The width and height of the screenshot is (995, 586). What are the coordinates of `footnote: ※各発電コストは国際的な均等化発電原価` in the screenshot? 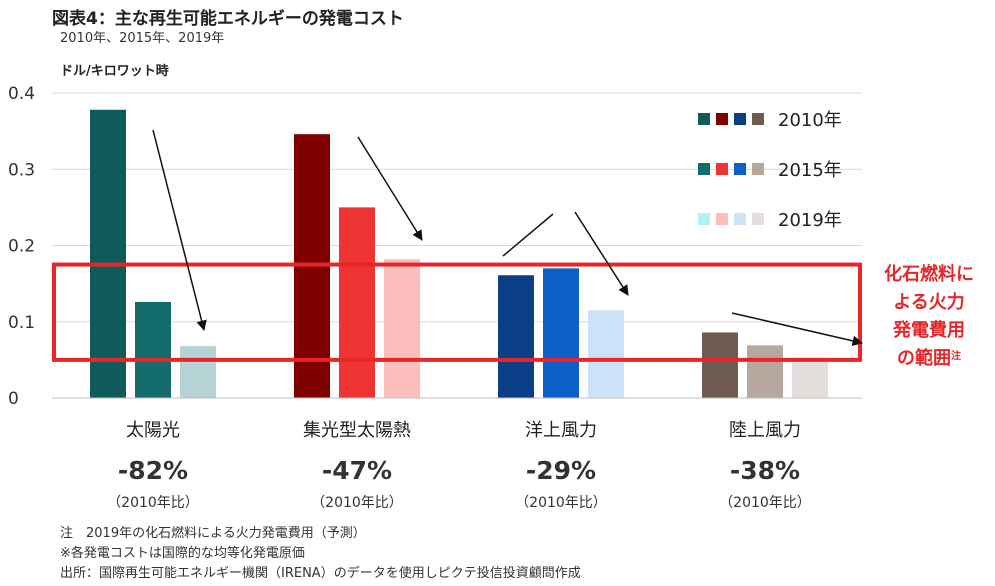 It's located at (182, 553).